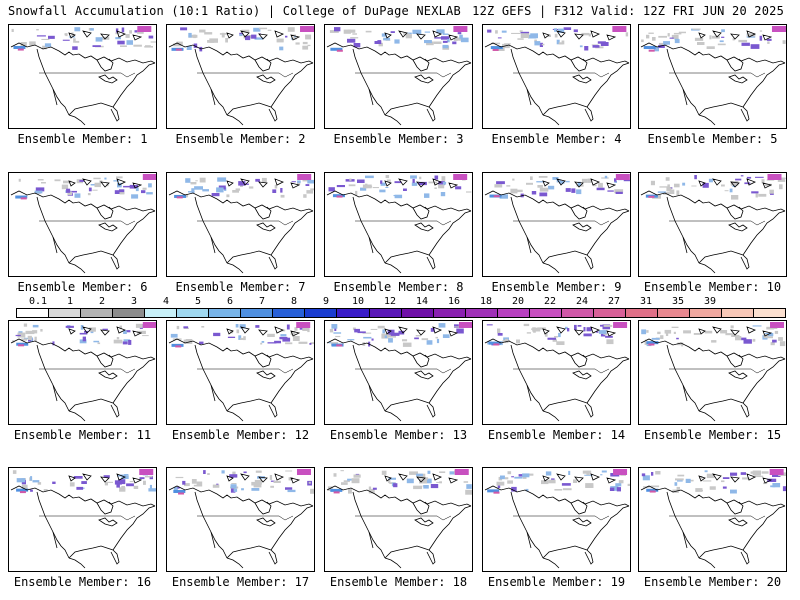  I want to click on colorbar-tick-label: 0.1, so click(38, 301).